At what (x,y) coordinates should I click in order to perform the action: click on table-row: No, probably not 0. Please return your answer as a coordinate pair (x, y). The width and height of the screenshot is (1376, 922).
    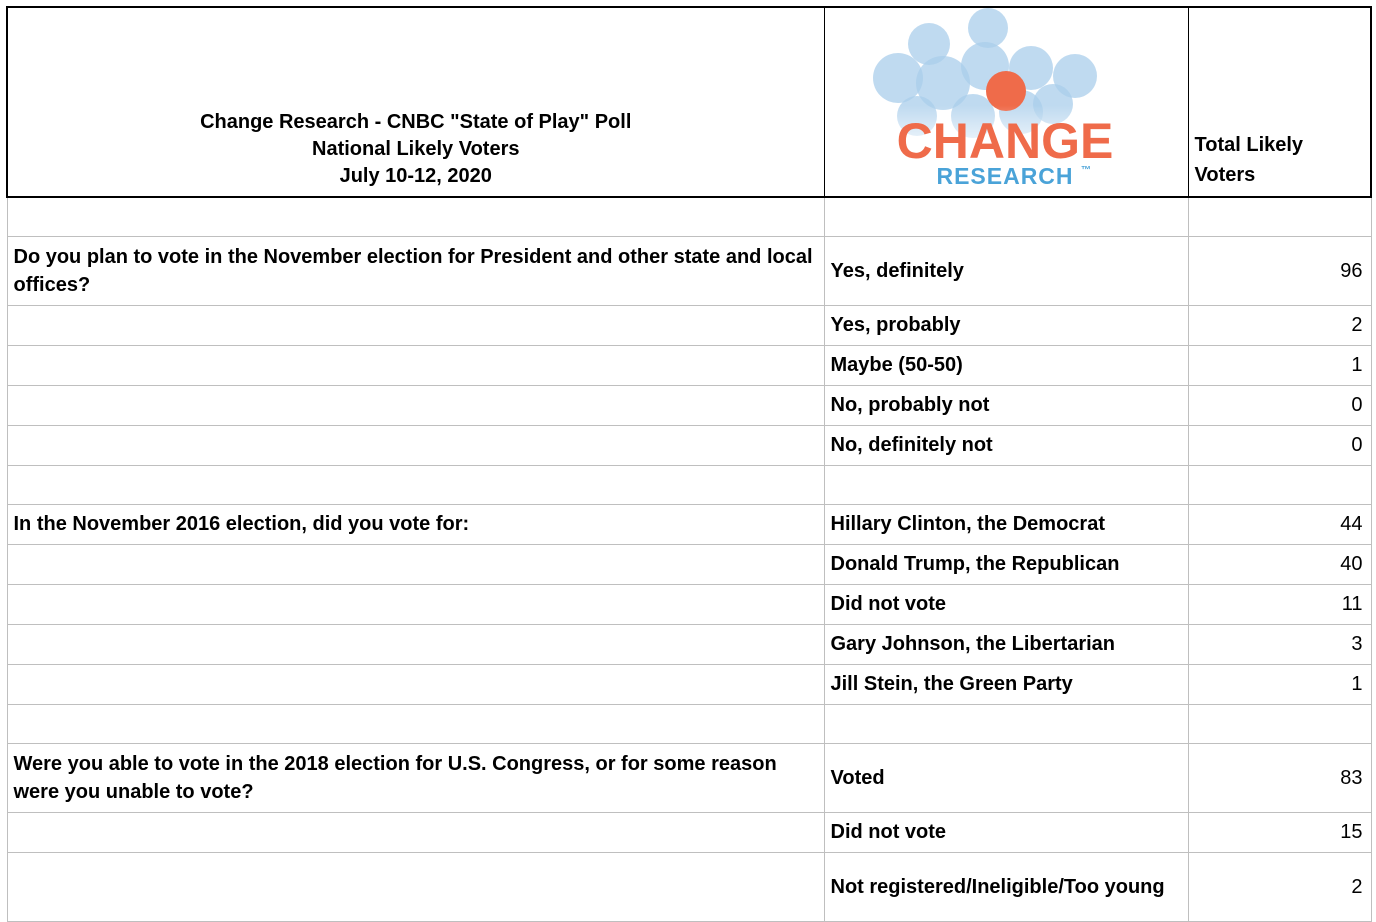
    Looking at the image, I should click on (689, 405).